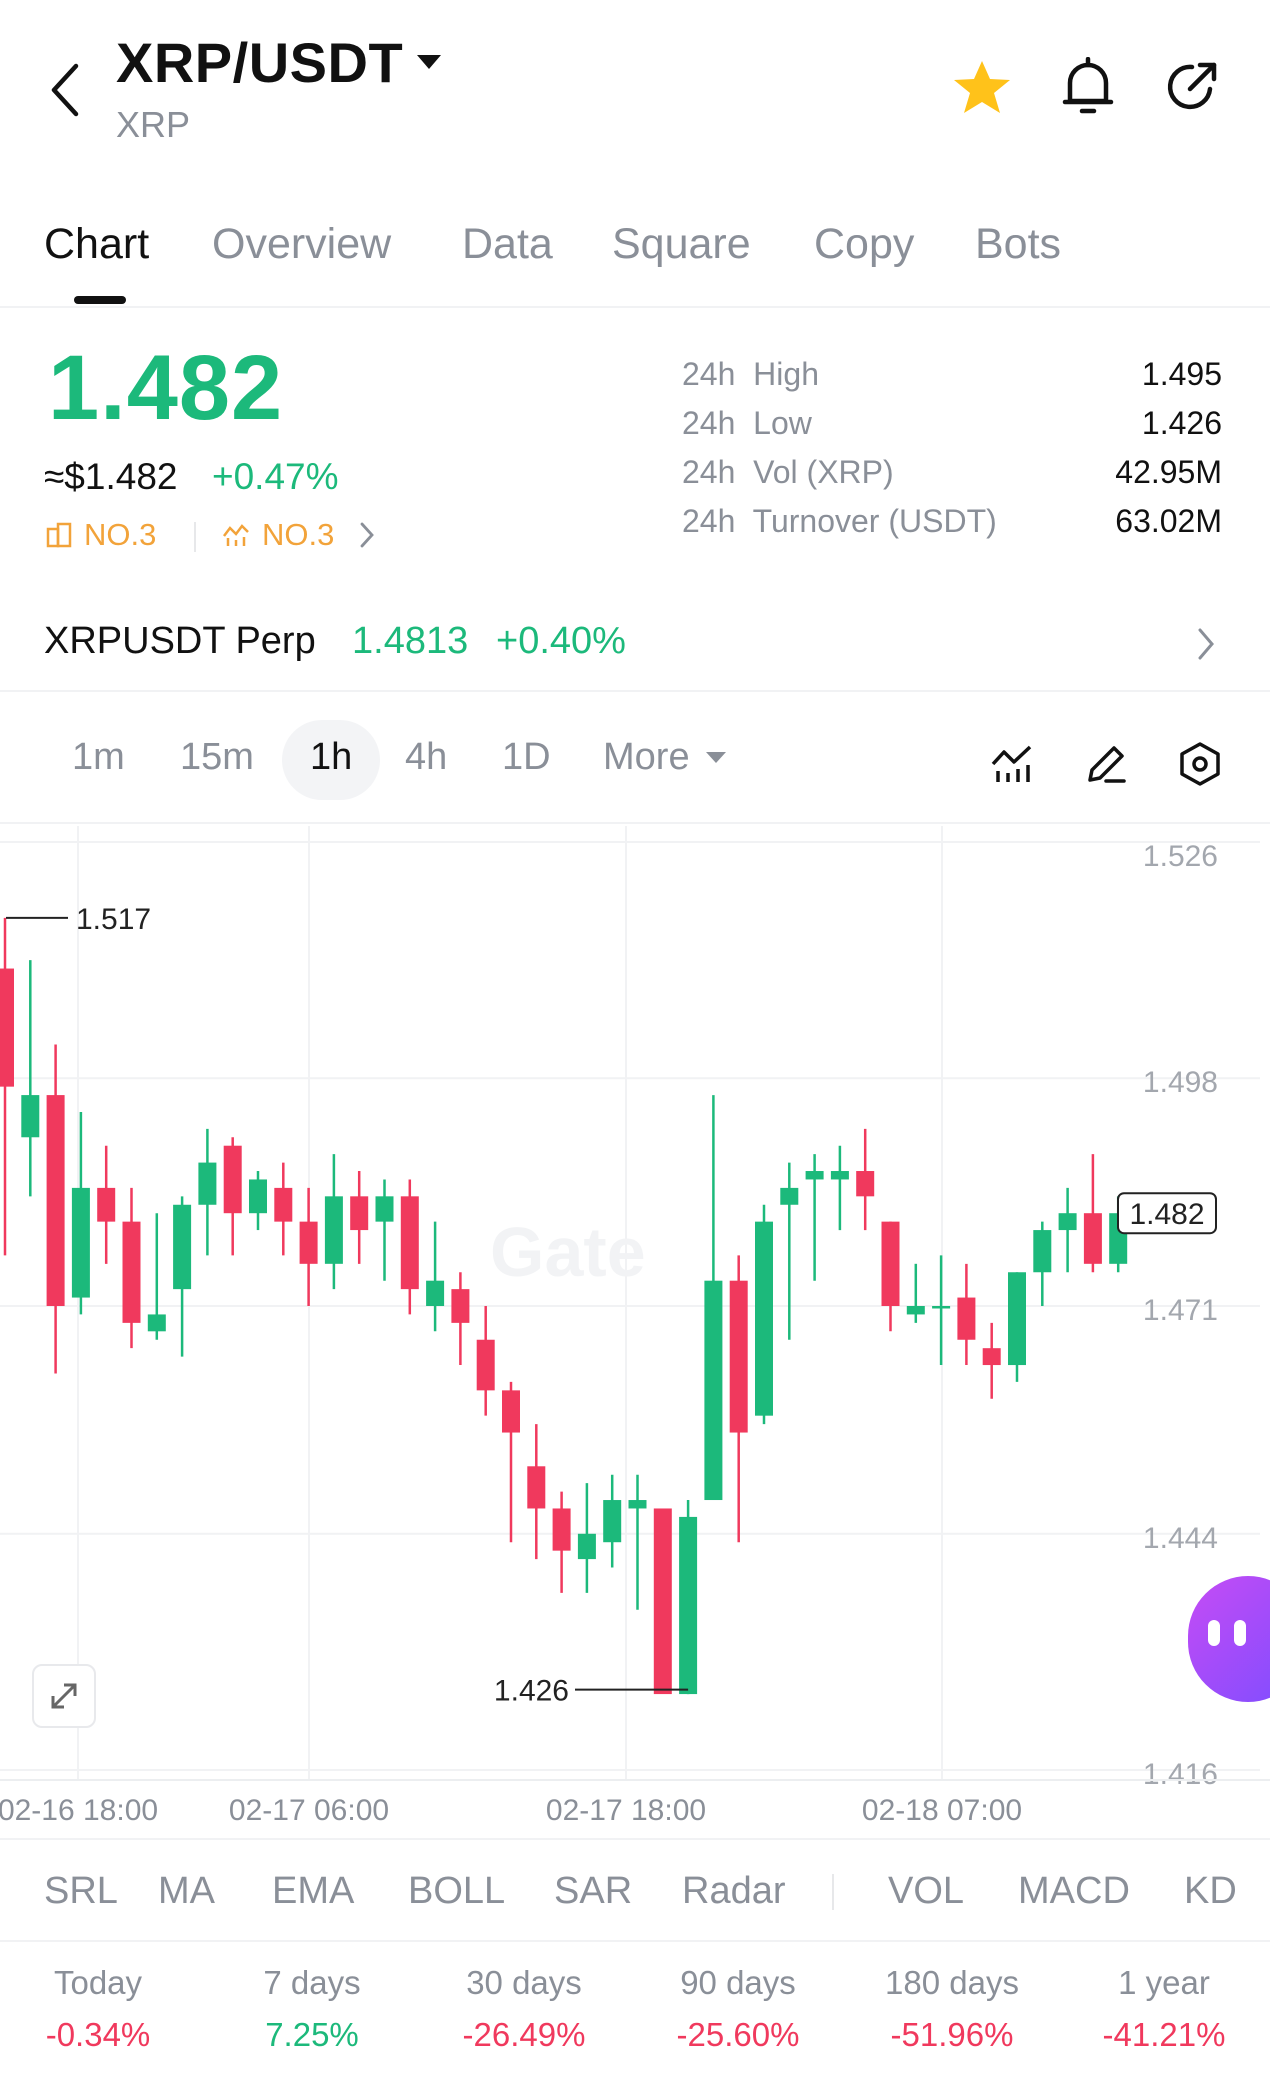 The width and height of the screenshot is (1270, 2088). What do you see at coordinates (507, 244) in the screenshot?
I see `tab-data: Data` at bounding box center [507, 244].